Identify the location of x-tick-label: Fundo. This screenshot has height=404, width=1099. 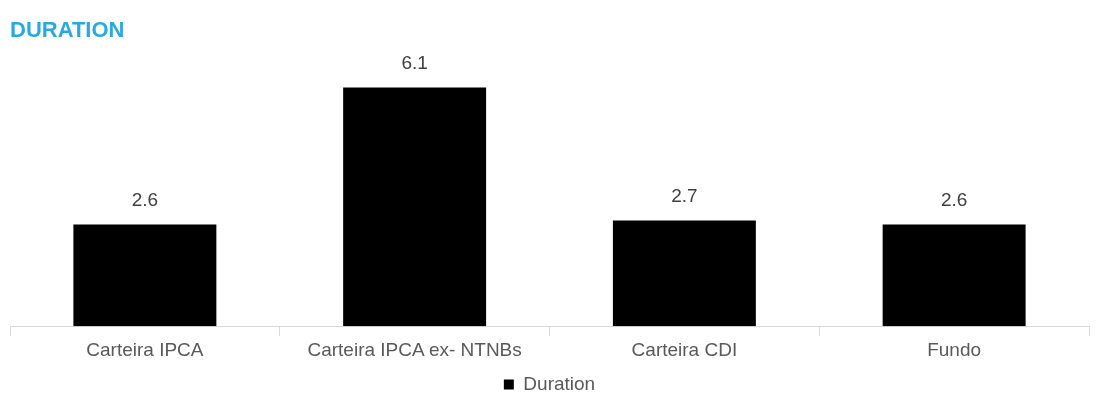
(954, 349).